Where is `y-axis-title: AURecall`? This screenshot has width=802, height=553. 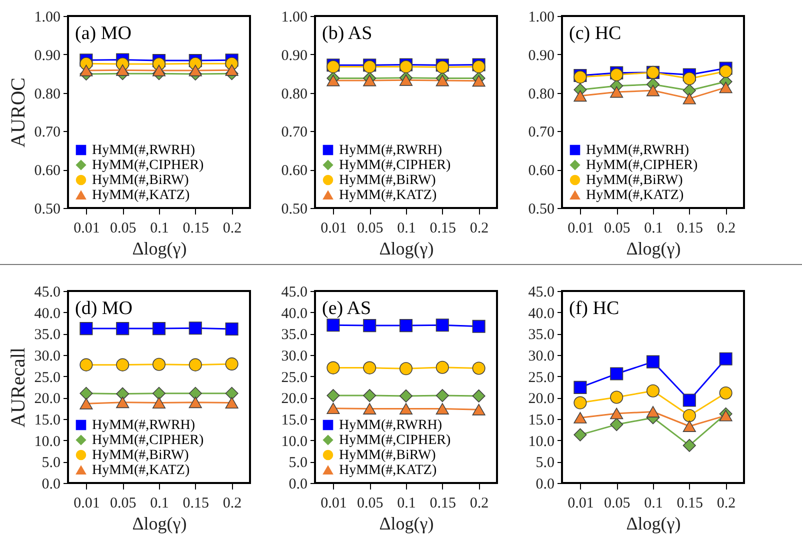
y-axis-title: AURecall is located at coordinates (18, 387).